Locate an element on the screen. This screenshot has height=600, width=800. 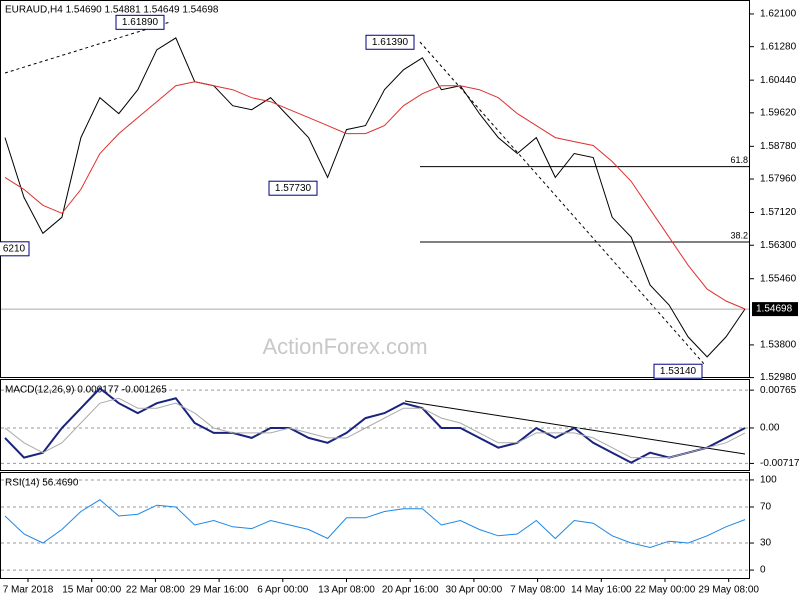
y-tick-label: 1.56300 is located at coordinates (778, 245).